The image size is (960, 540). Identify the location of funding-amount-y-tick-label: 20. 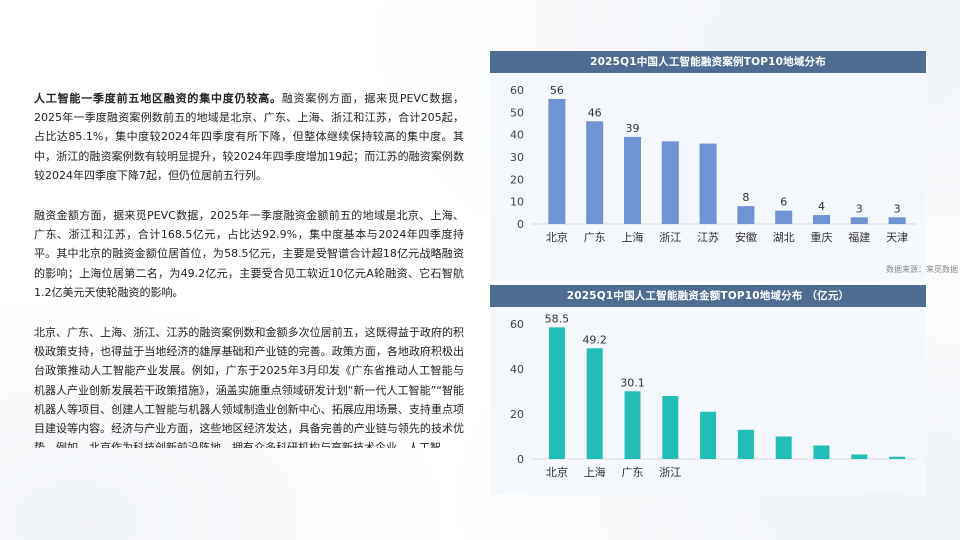
(517, 414).